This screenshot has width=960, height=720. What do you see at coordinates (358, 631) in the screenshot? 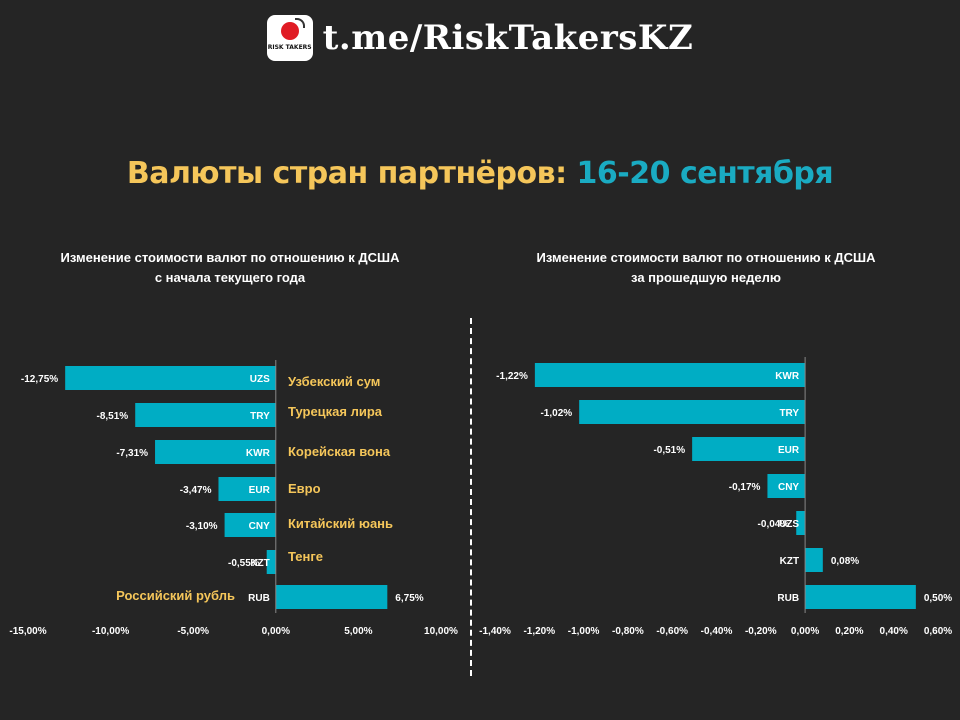
I see `left-tick-label: 5,00%` at bounding box center [358, 631].